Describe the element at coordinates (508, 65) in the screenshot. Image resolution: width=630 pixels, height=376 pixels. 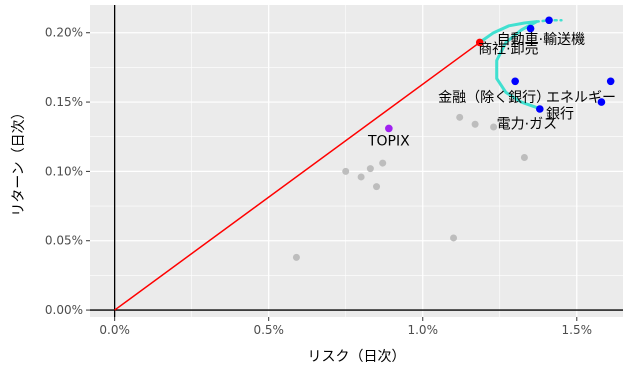
I see `efficient-frontier-solid` at that location.